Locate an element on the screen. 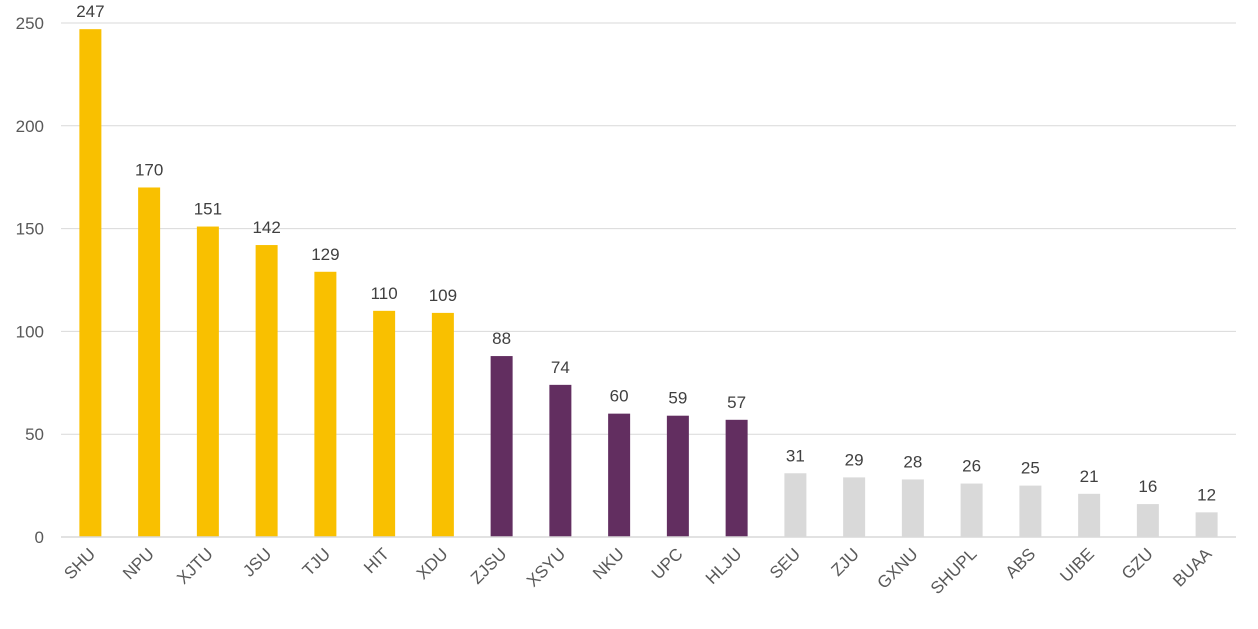 The height and width of the screenshot is (629, 1258). bar-buaa is located at coordinates (1206, 524).